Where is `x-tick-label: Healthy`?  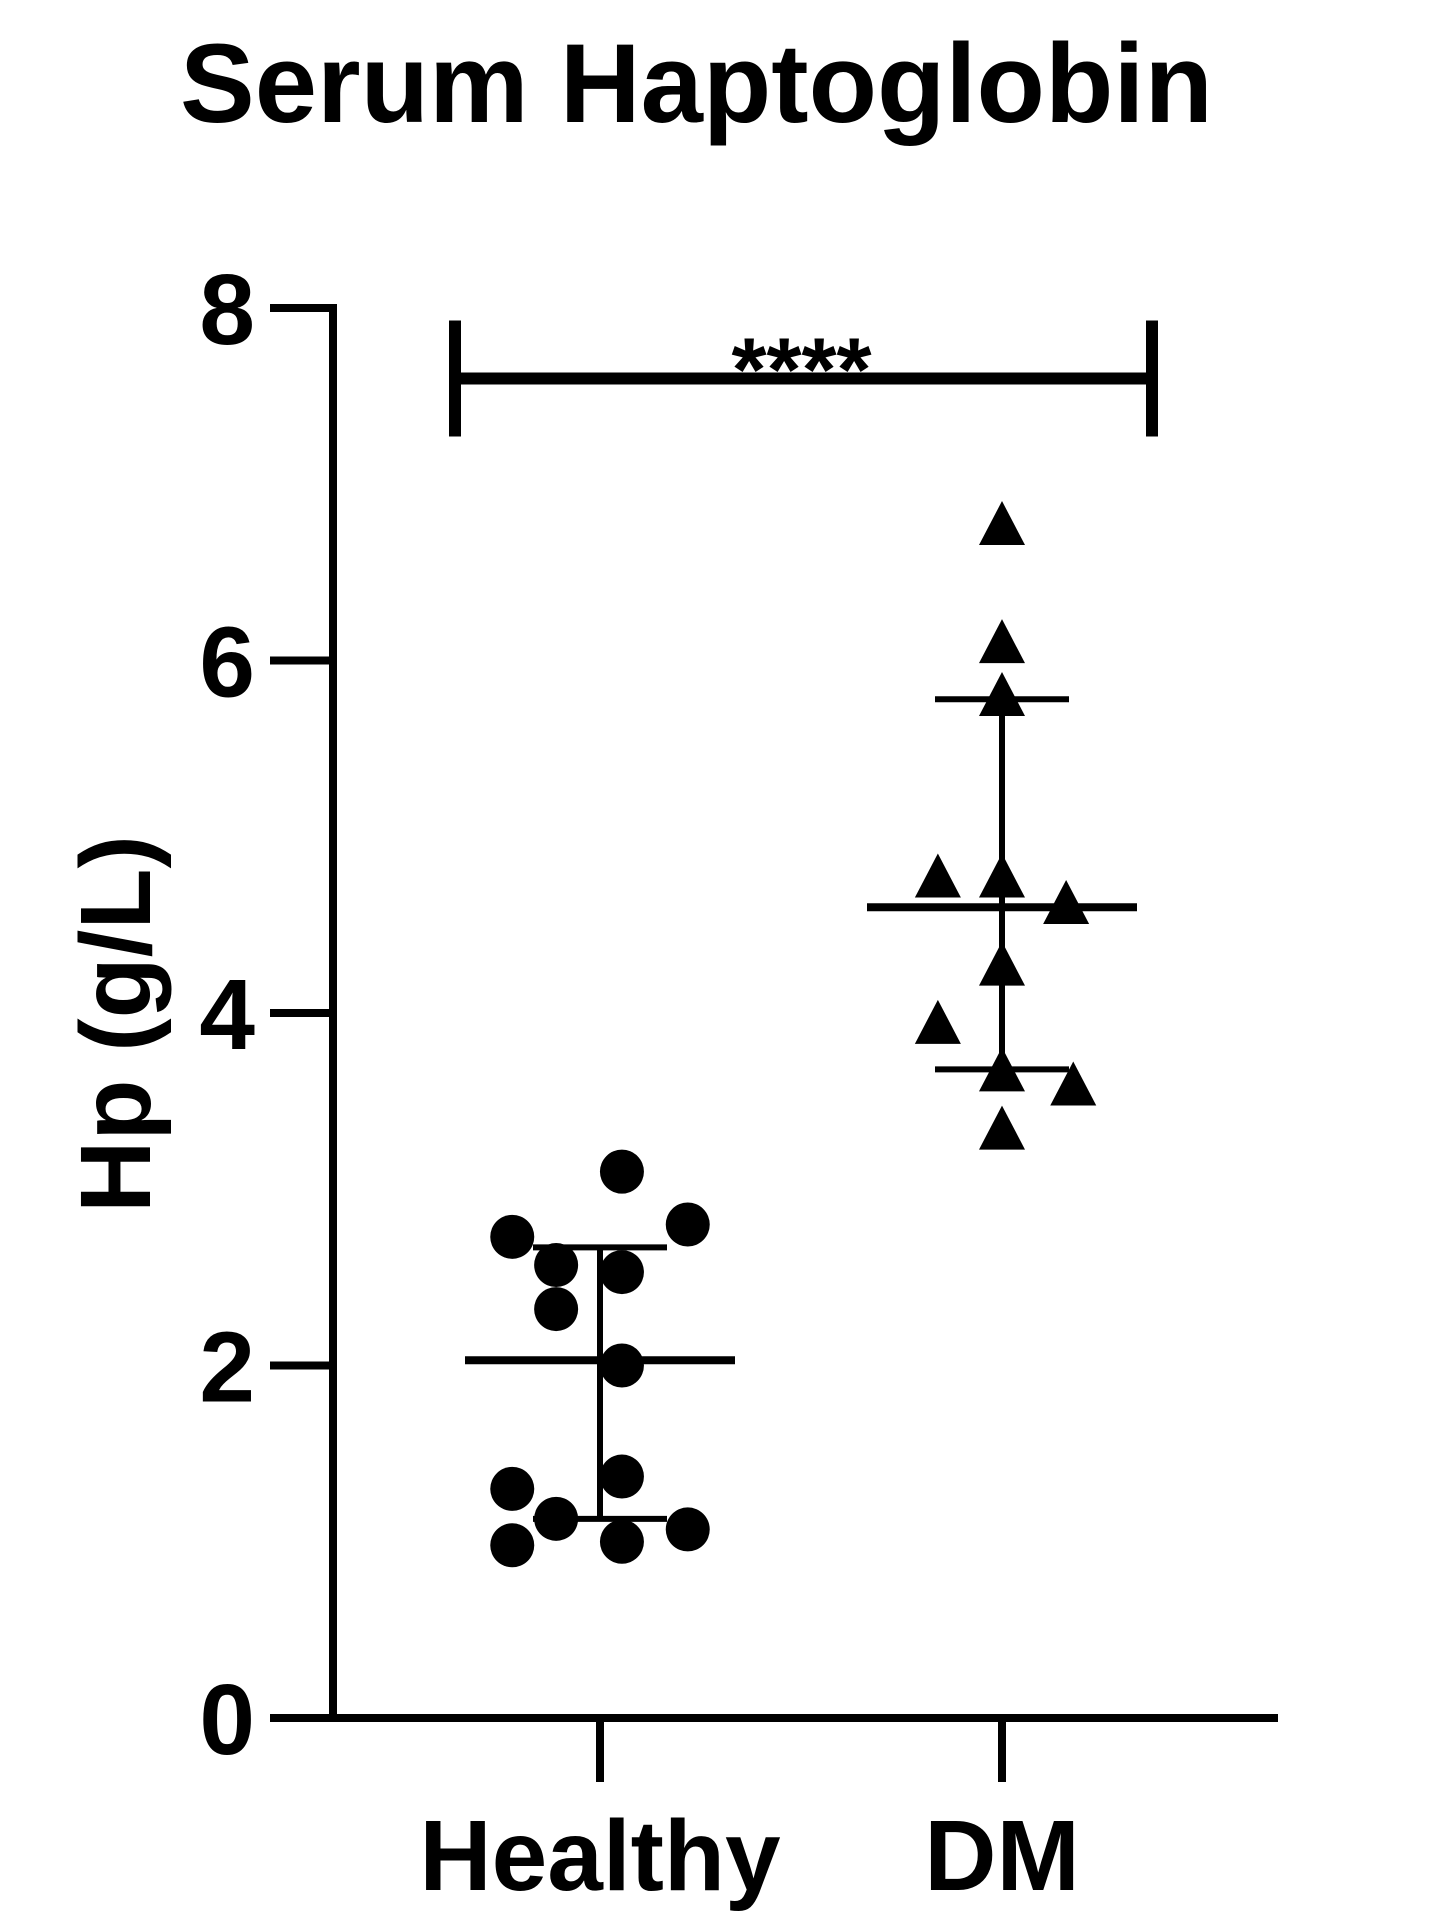 x-tick-label: Healthy is located at coordinates (600, 1856).